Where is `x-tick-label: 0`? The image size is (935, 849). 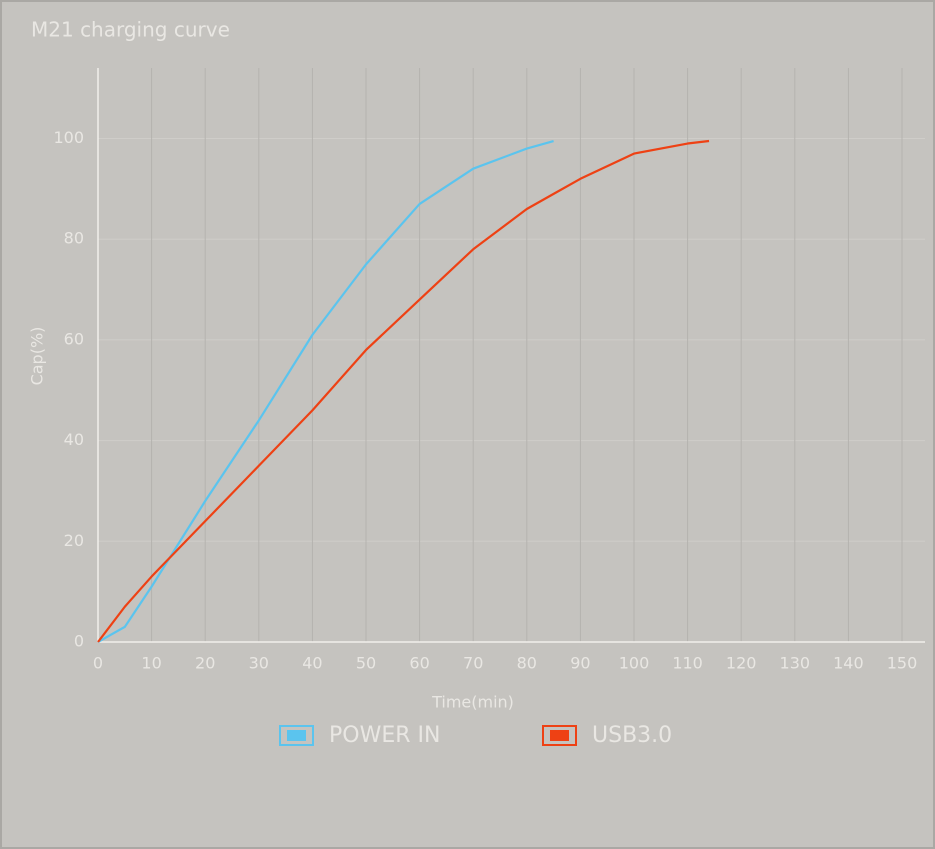
x-tick-label: 0 is located at coordinates (98, 663).